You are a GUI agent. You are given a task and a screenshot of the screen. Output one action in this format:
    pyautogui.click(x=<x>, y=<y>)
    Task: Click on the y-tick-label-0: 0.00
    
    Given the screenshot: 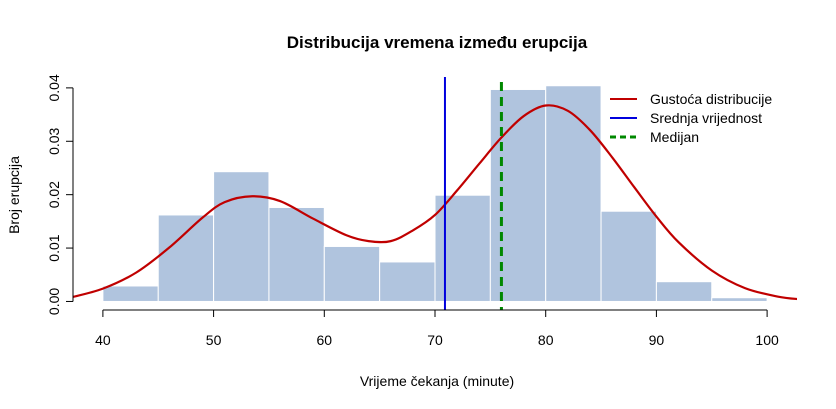 What is the action you would take?
    pyautogui.click(x=54, y=301)
    